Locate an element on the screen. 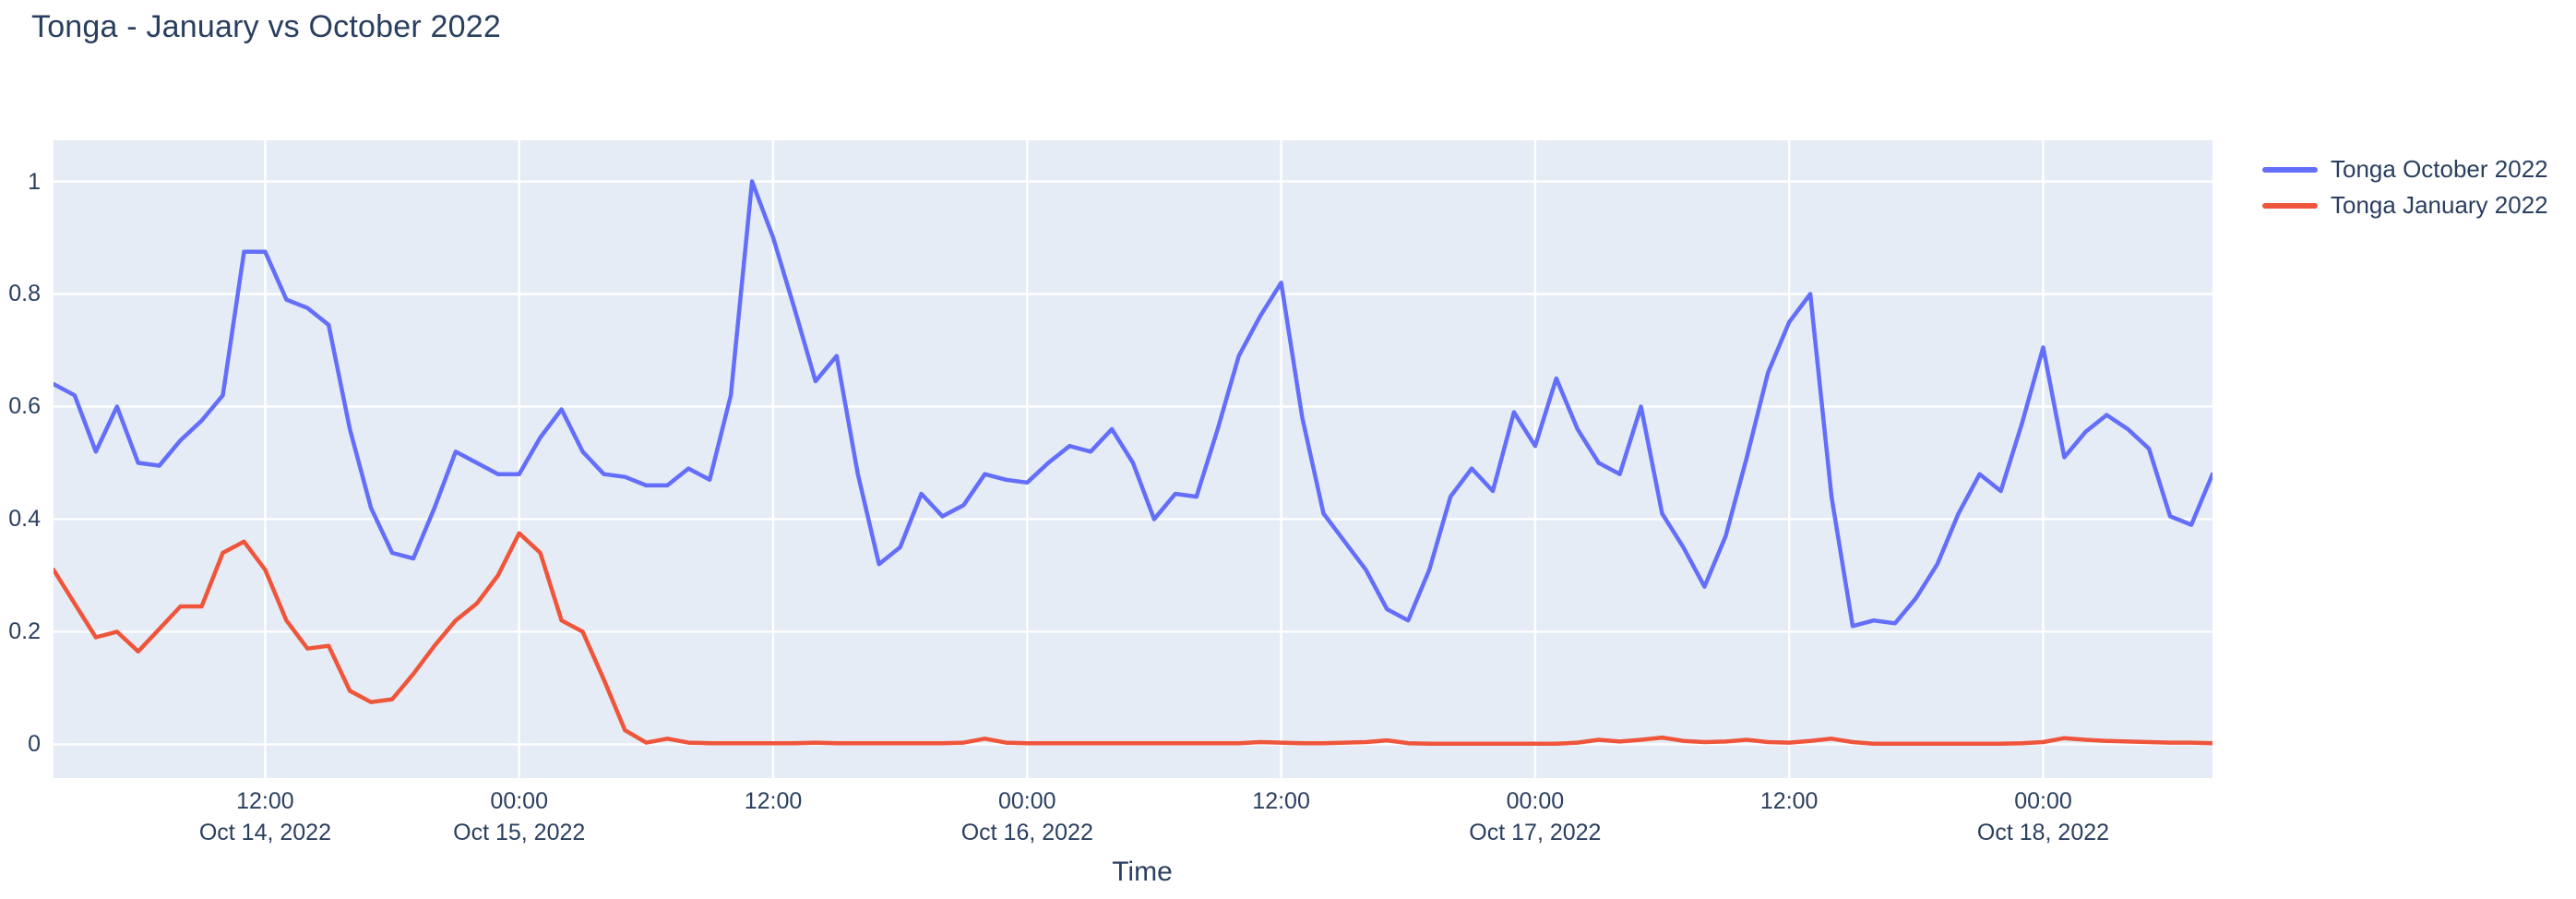  x-tick-label: 00:00 Oct 18, 2022 is located at coordinates (2043, 816).